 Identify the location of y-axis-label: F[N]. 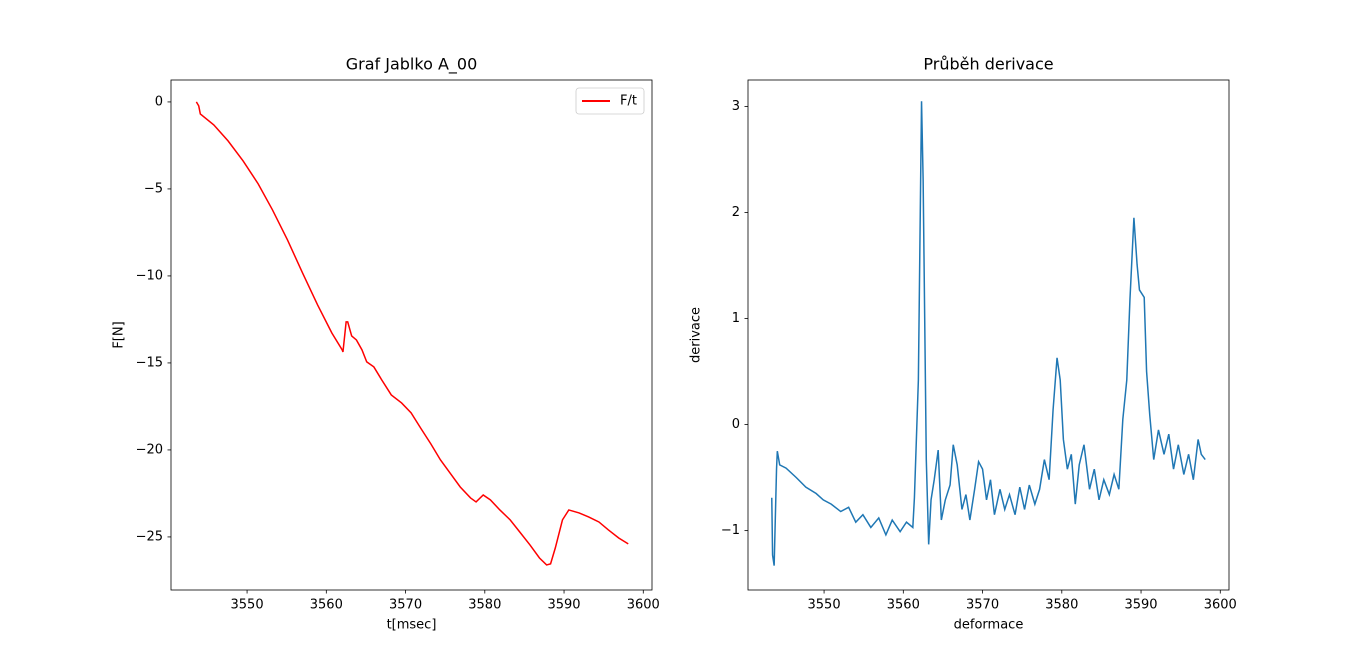
(119, 334).